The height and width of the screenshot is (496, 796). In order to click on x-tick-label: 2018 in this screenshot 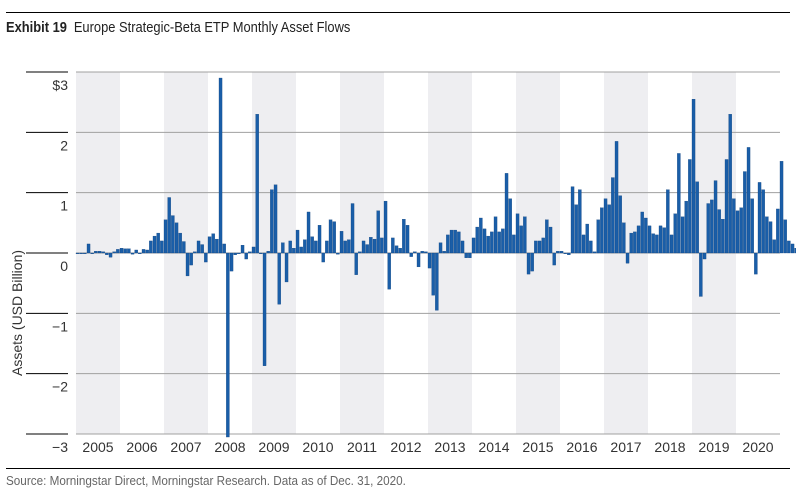, I will do `click(669, 447)`.